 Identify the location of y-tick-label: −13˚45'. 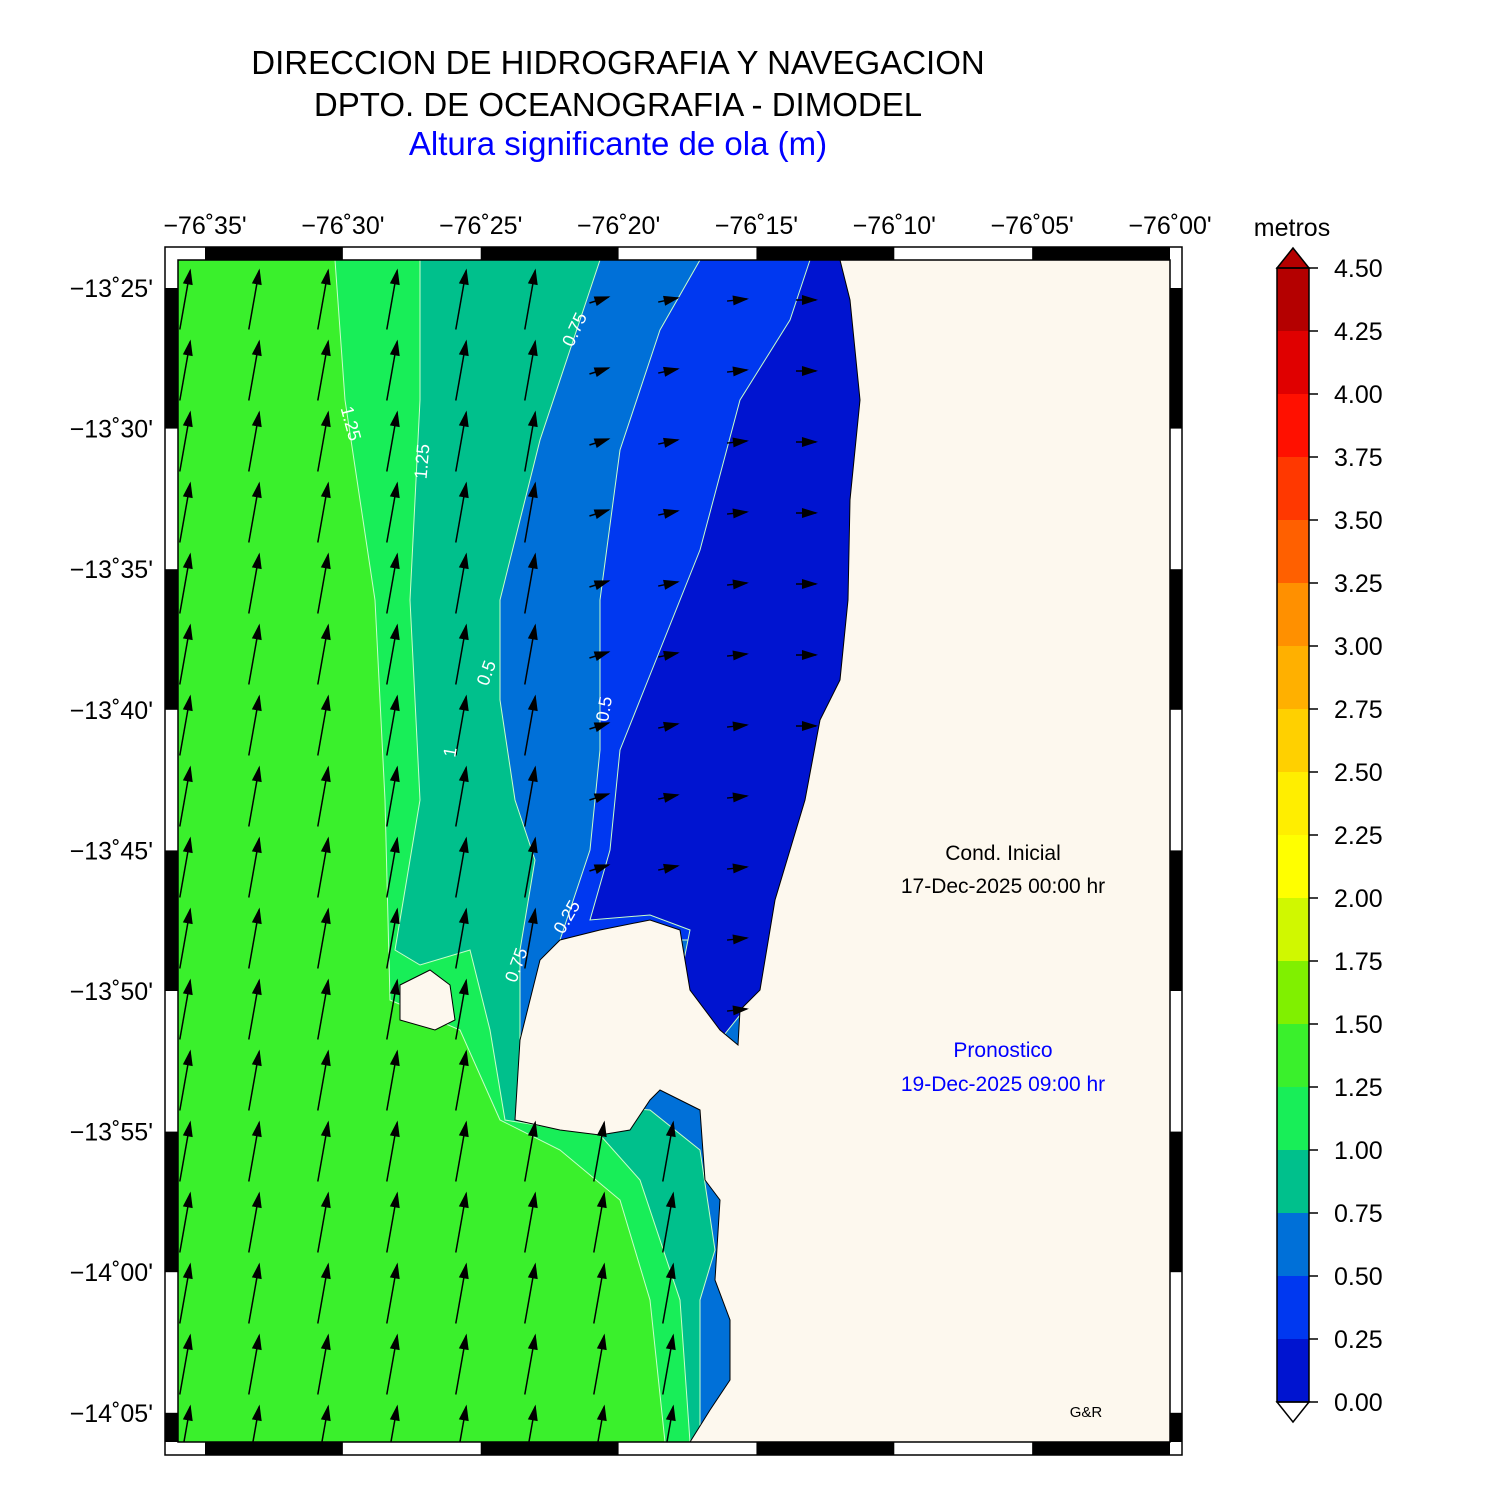
(111, 851).